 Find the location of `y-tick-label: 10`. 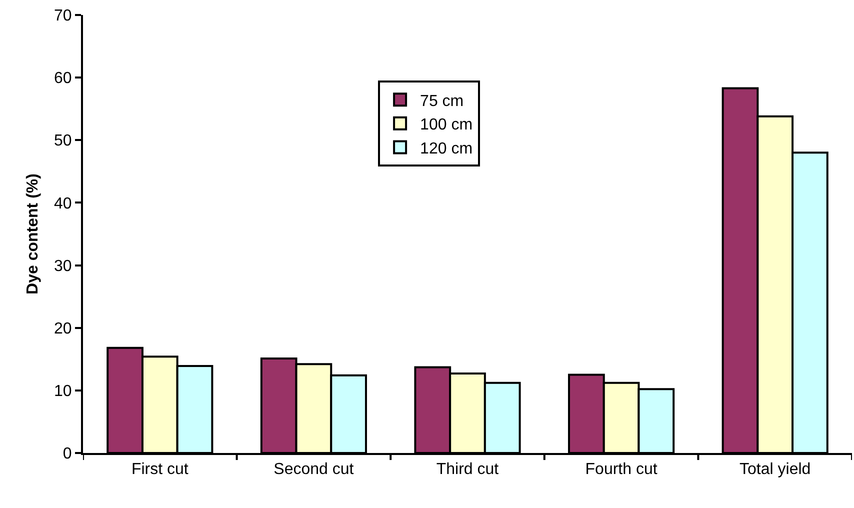

y-tick-label: 10 is located at coordinates (63, 391).